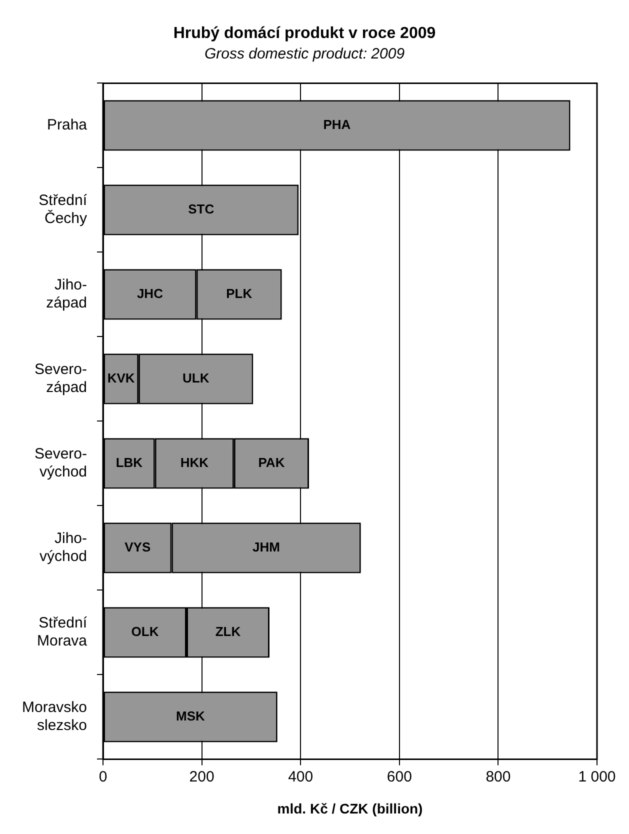  What do you see at coordinates (103, 777) in the screenshot?
I see `x-tick-label: 0` at bounding box center [103, 777].